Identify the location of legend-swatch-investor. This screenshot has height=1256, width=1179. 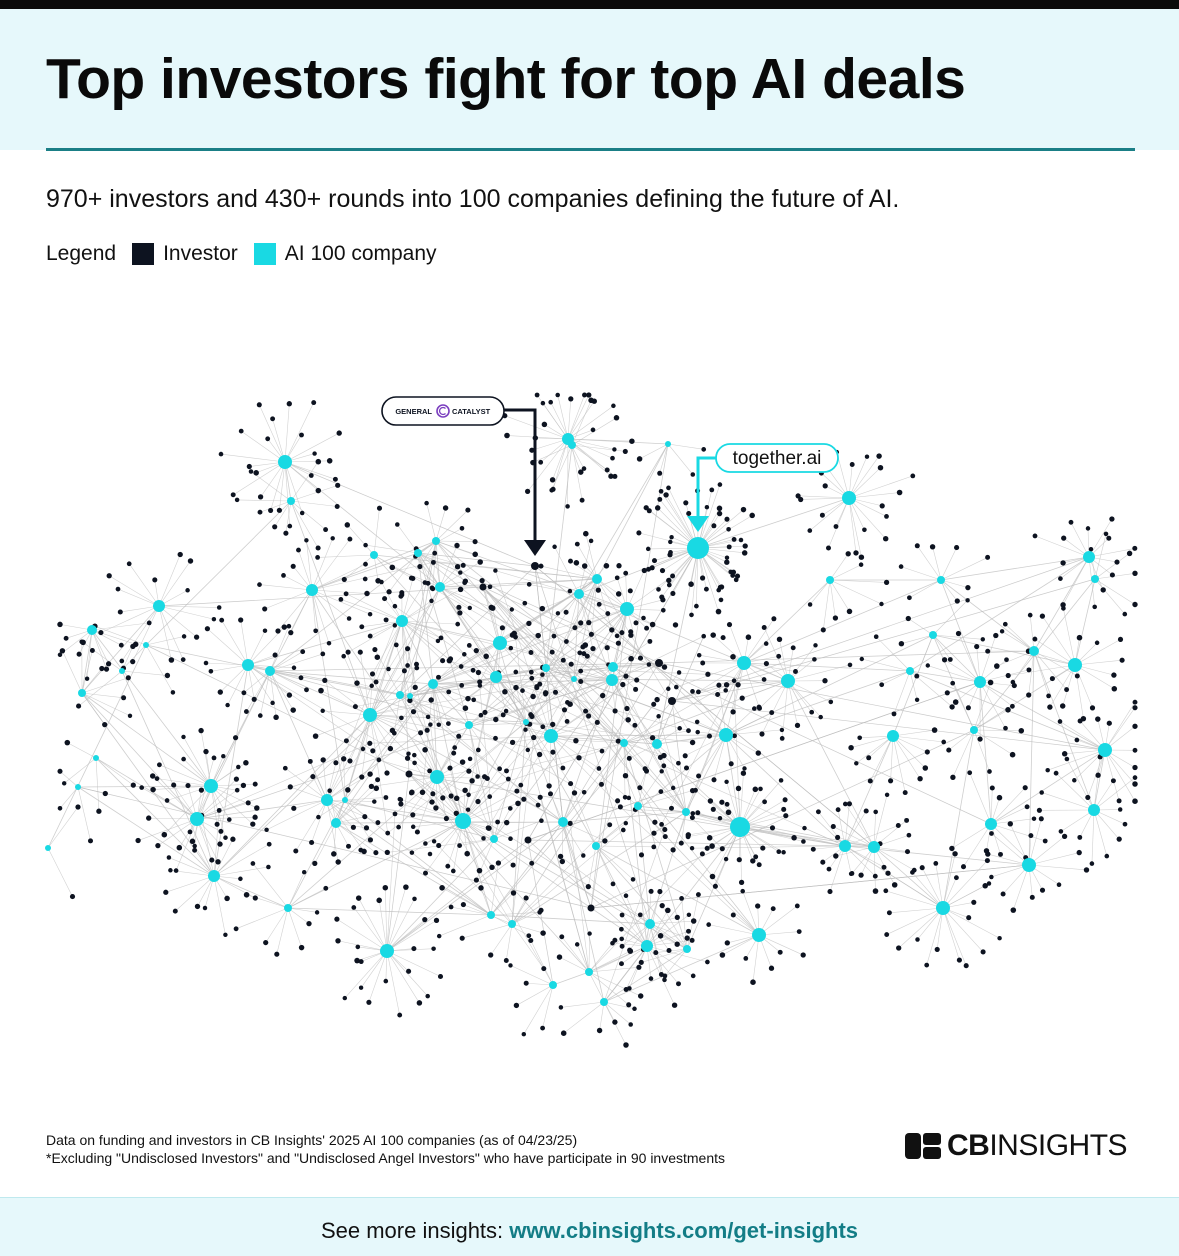
(143, 254).